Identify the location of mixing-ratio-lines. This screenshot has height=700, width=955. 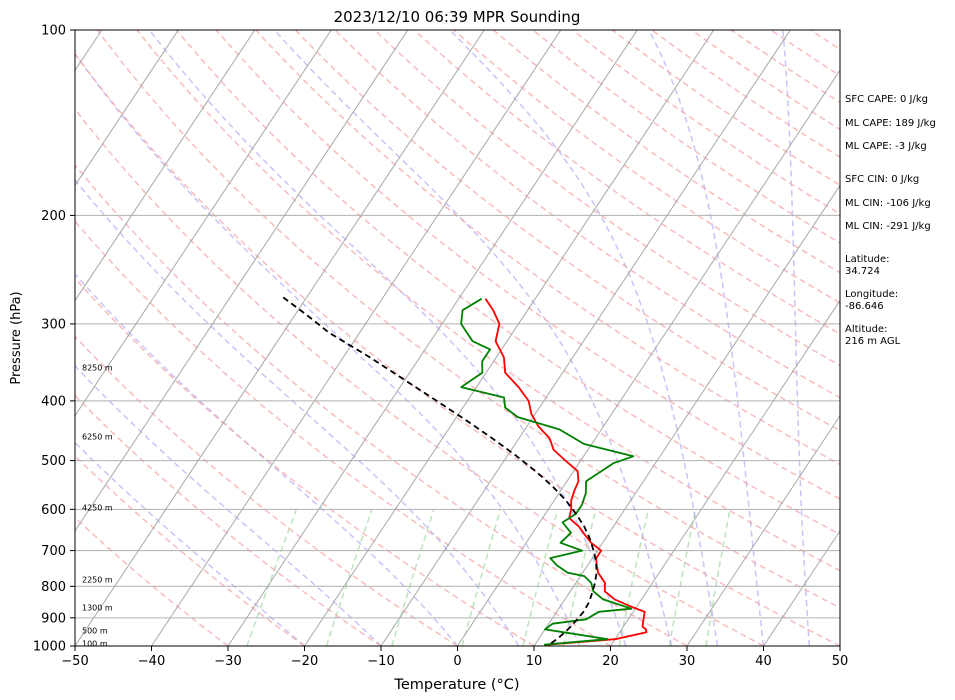
(488, 577).